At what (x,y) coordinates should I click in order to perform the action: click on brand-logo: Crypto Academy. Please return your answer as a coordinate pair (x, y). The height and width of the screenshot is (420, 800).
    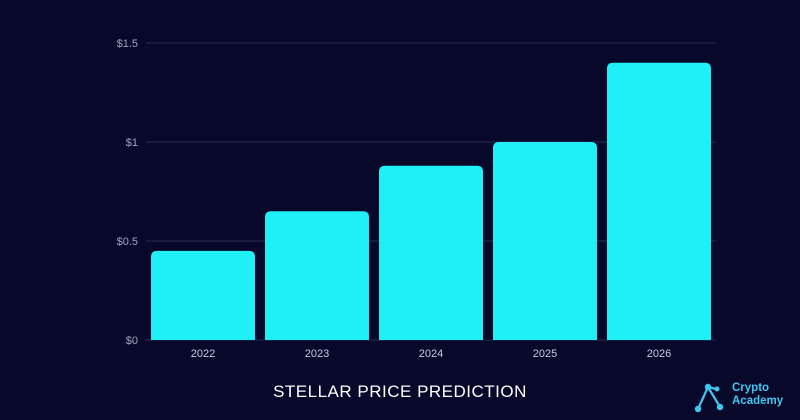
    Looking at the image, I should click on (744, 398).